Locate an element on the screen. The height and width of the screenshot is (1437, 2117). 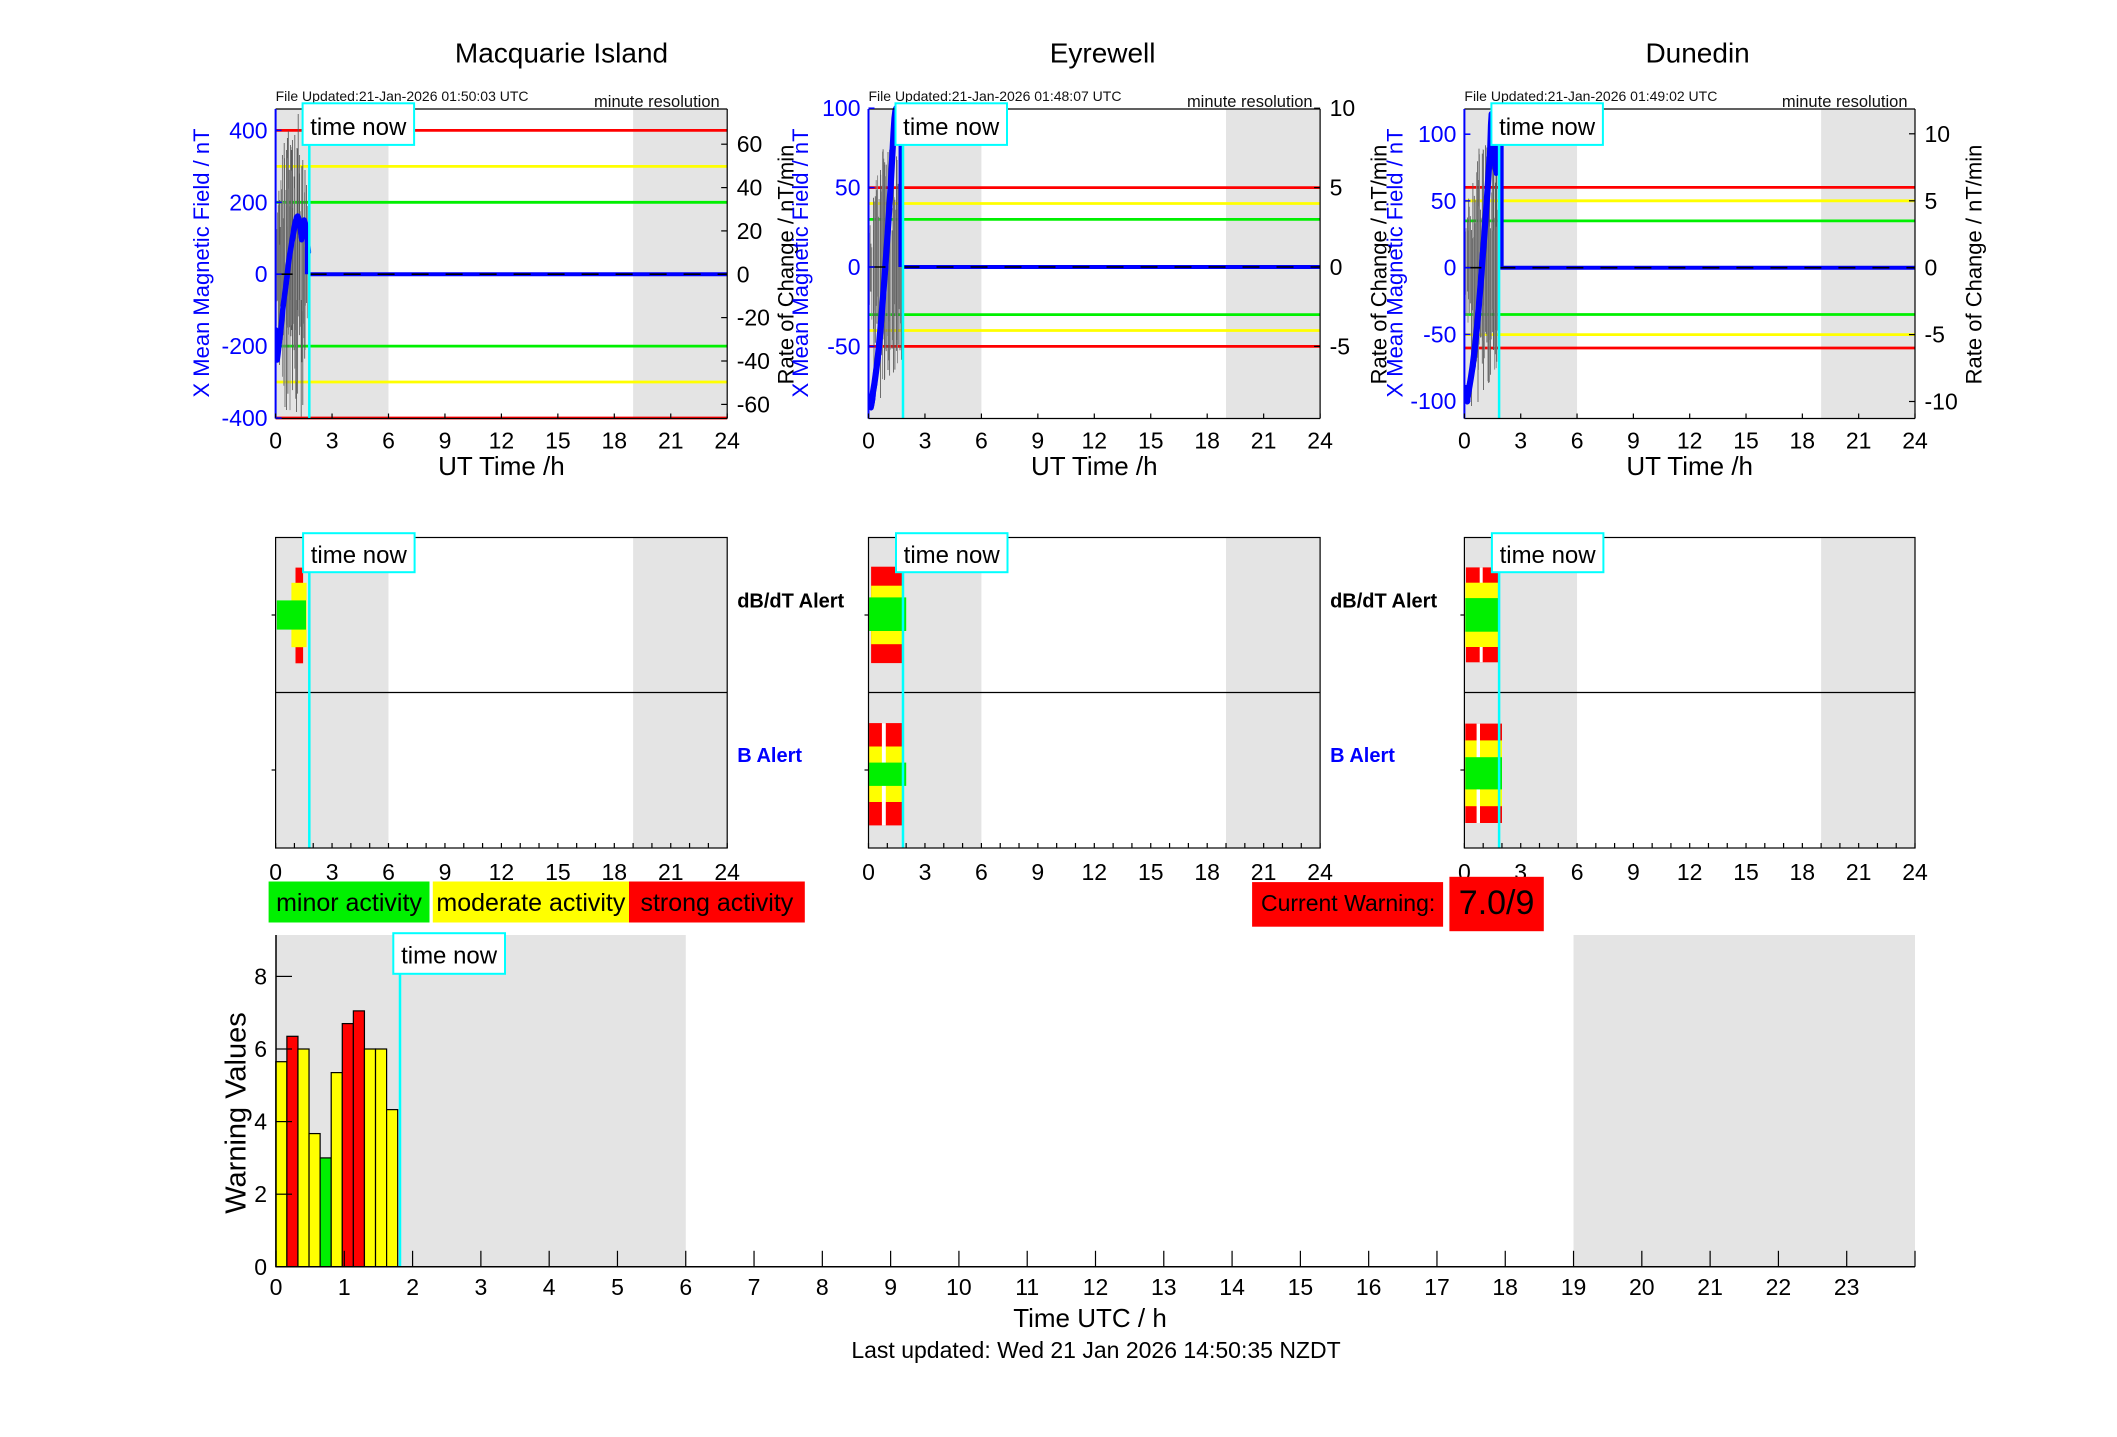
svg-text: Time UTC / h is located at coordinates (1090, 1318).